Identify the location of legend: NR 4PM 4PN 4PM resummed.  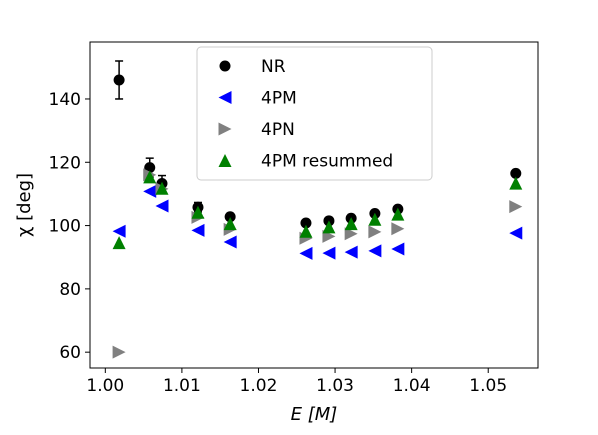
(314, 113).